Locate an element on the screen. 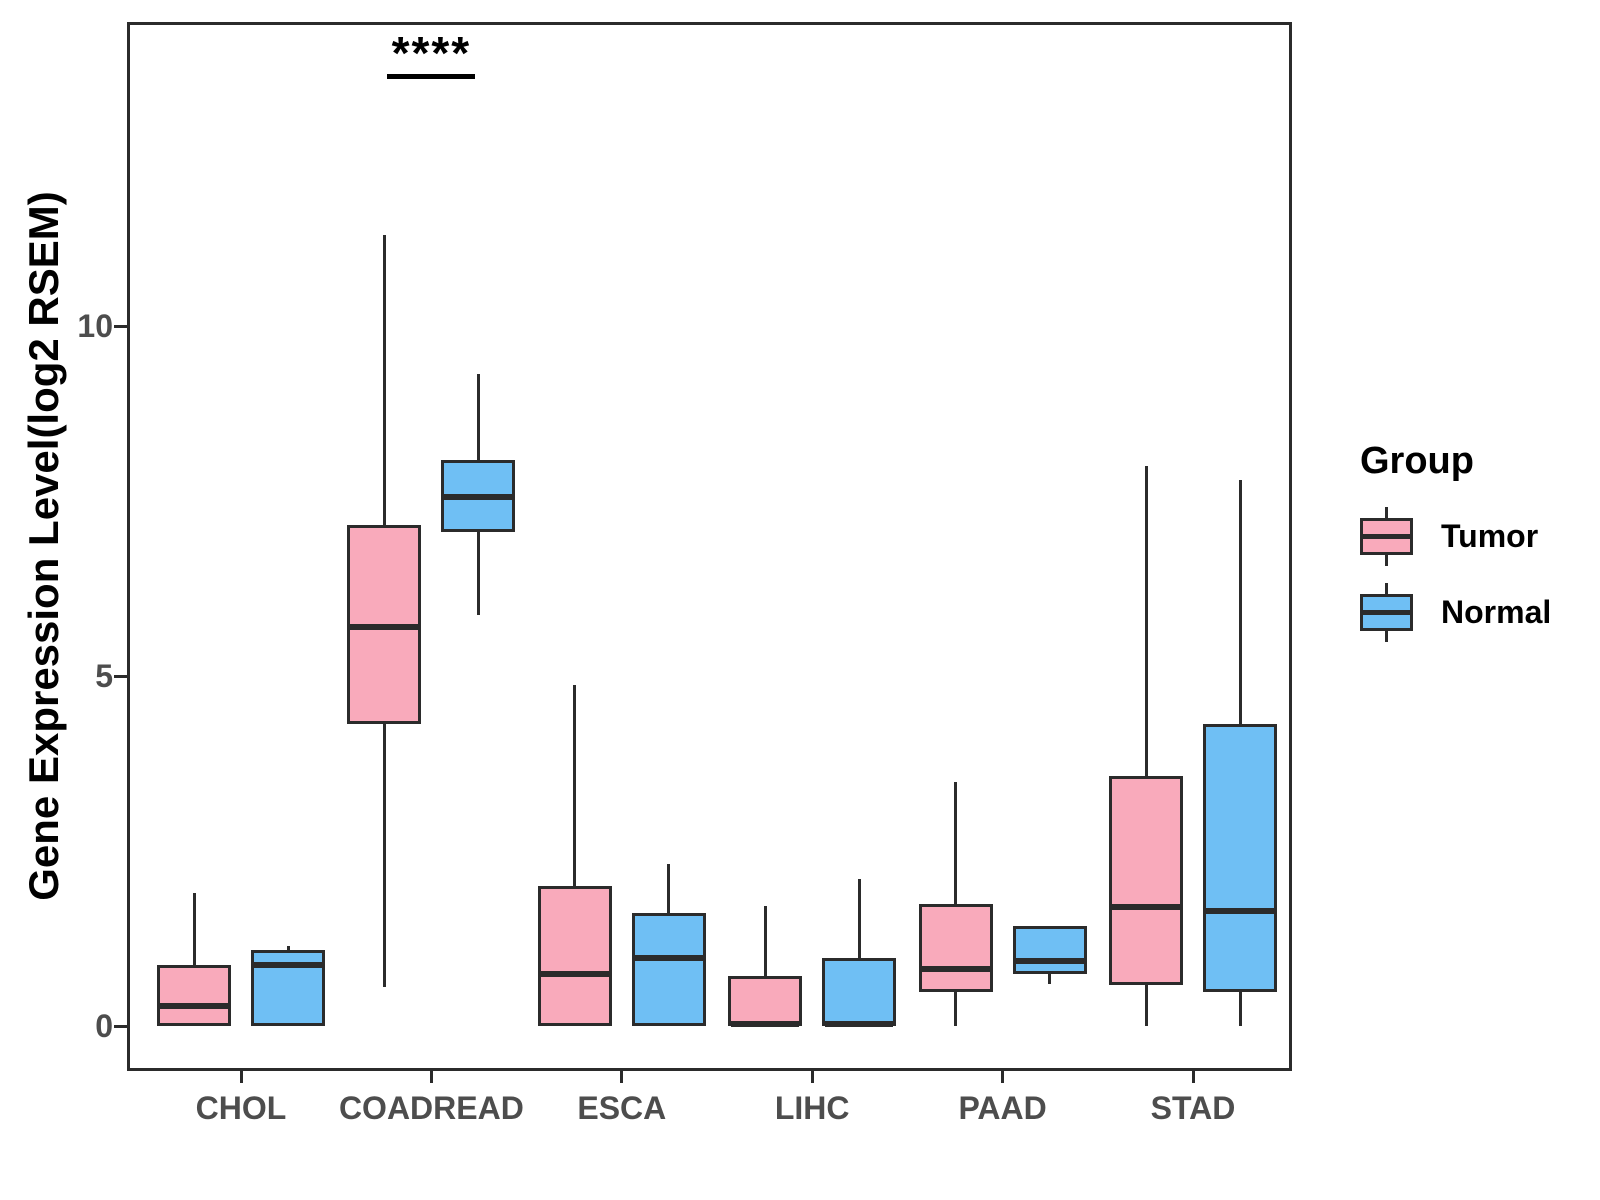 The height and width of the screenshot is (1200, 1600). upper-whisker-COADREAD-normal is located at coordinates (478, 416).